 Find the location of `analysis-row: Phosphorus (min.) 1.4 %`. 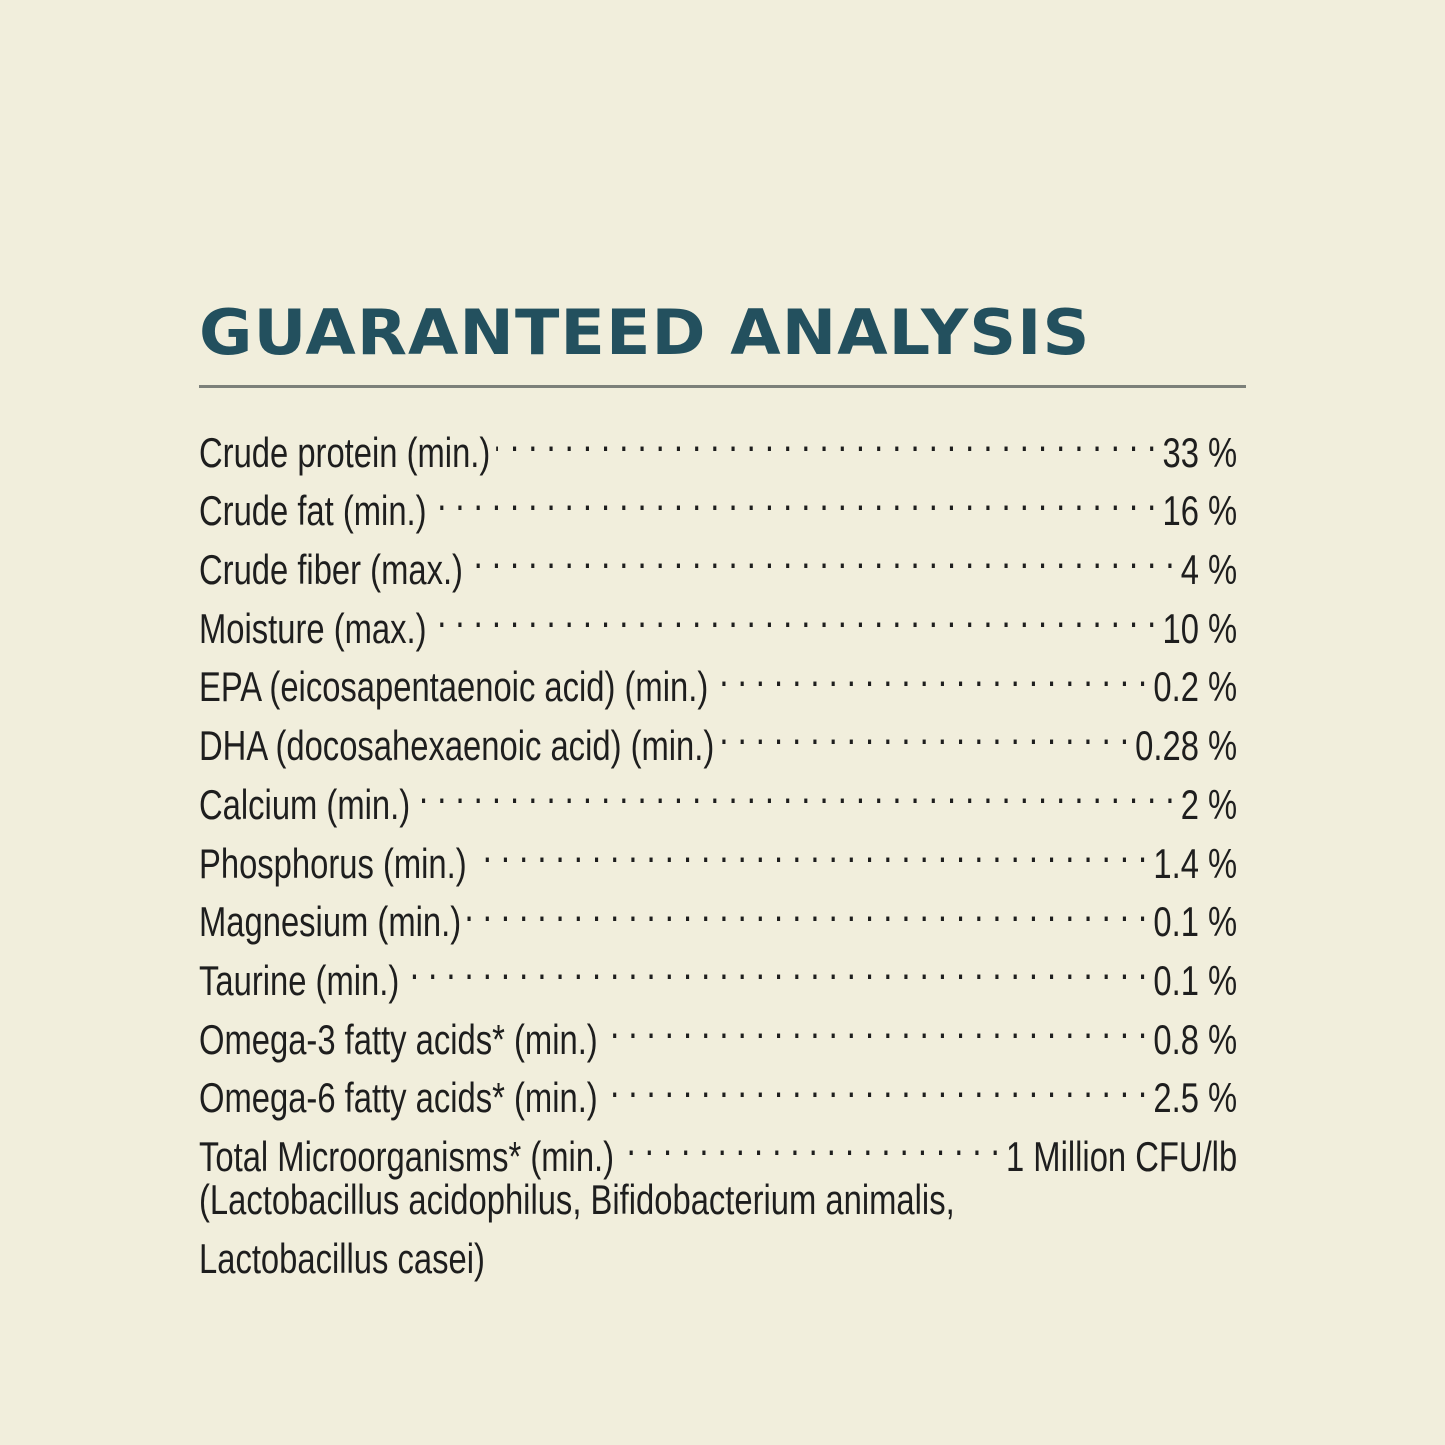

analysis-row: Phosphorus (min.) 1.4 % is located at coordinates (718, 853).